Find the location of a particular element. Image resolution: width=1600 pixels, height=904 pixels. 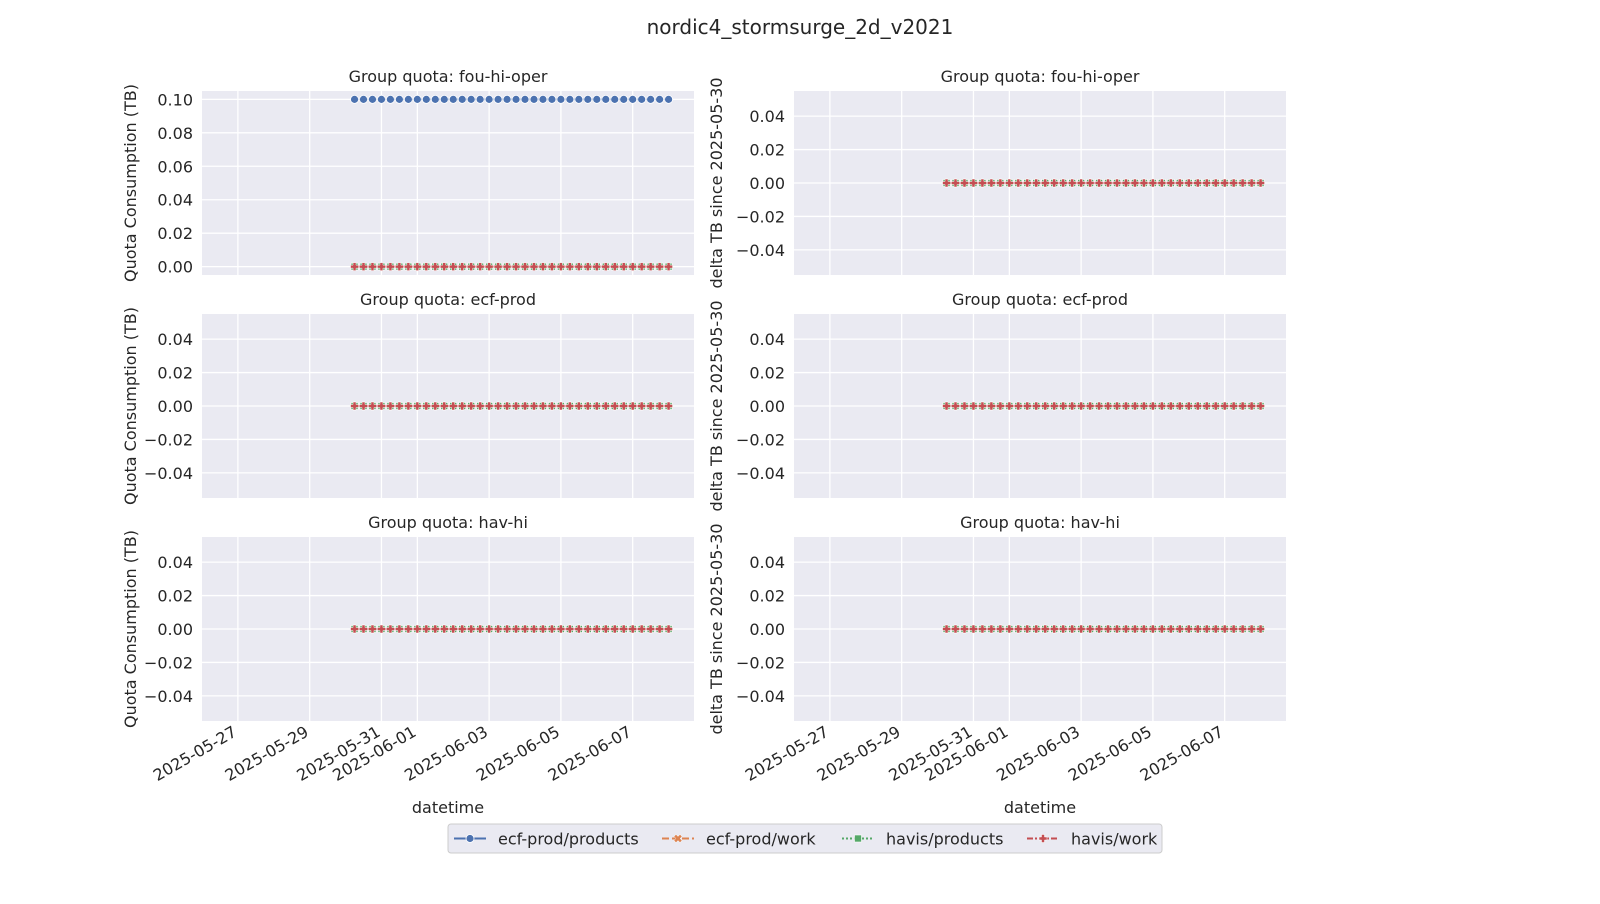

subplot-title: Group quota: fou-hi-oper is located at coordinates (448, 76).